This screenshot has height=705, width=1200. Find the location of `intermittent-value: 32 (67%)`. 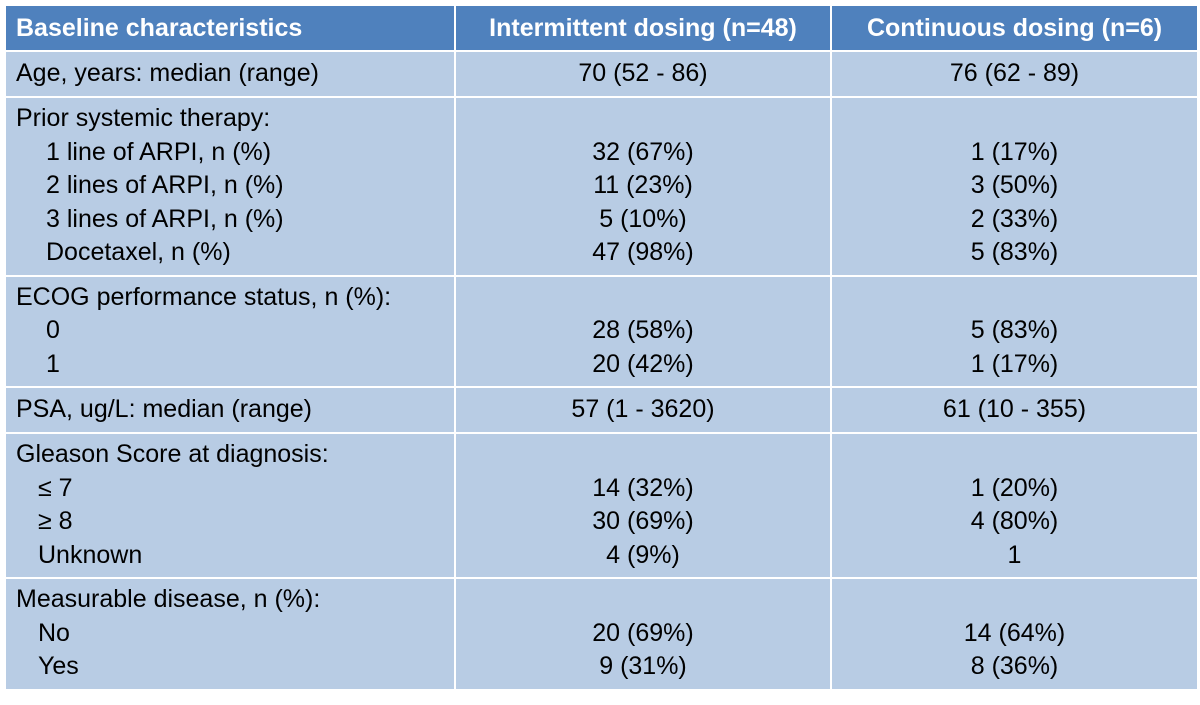

intermittent-value: 32 (67%) is located at coordinates (643, 151).